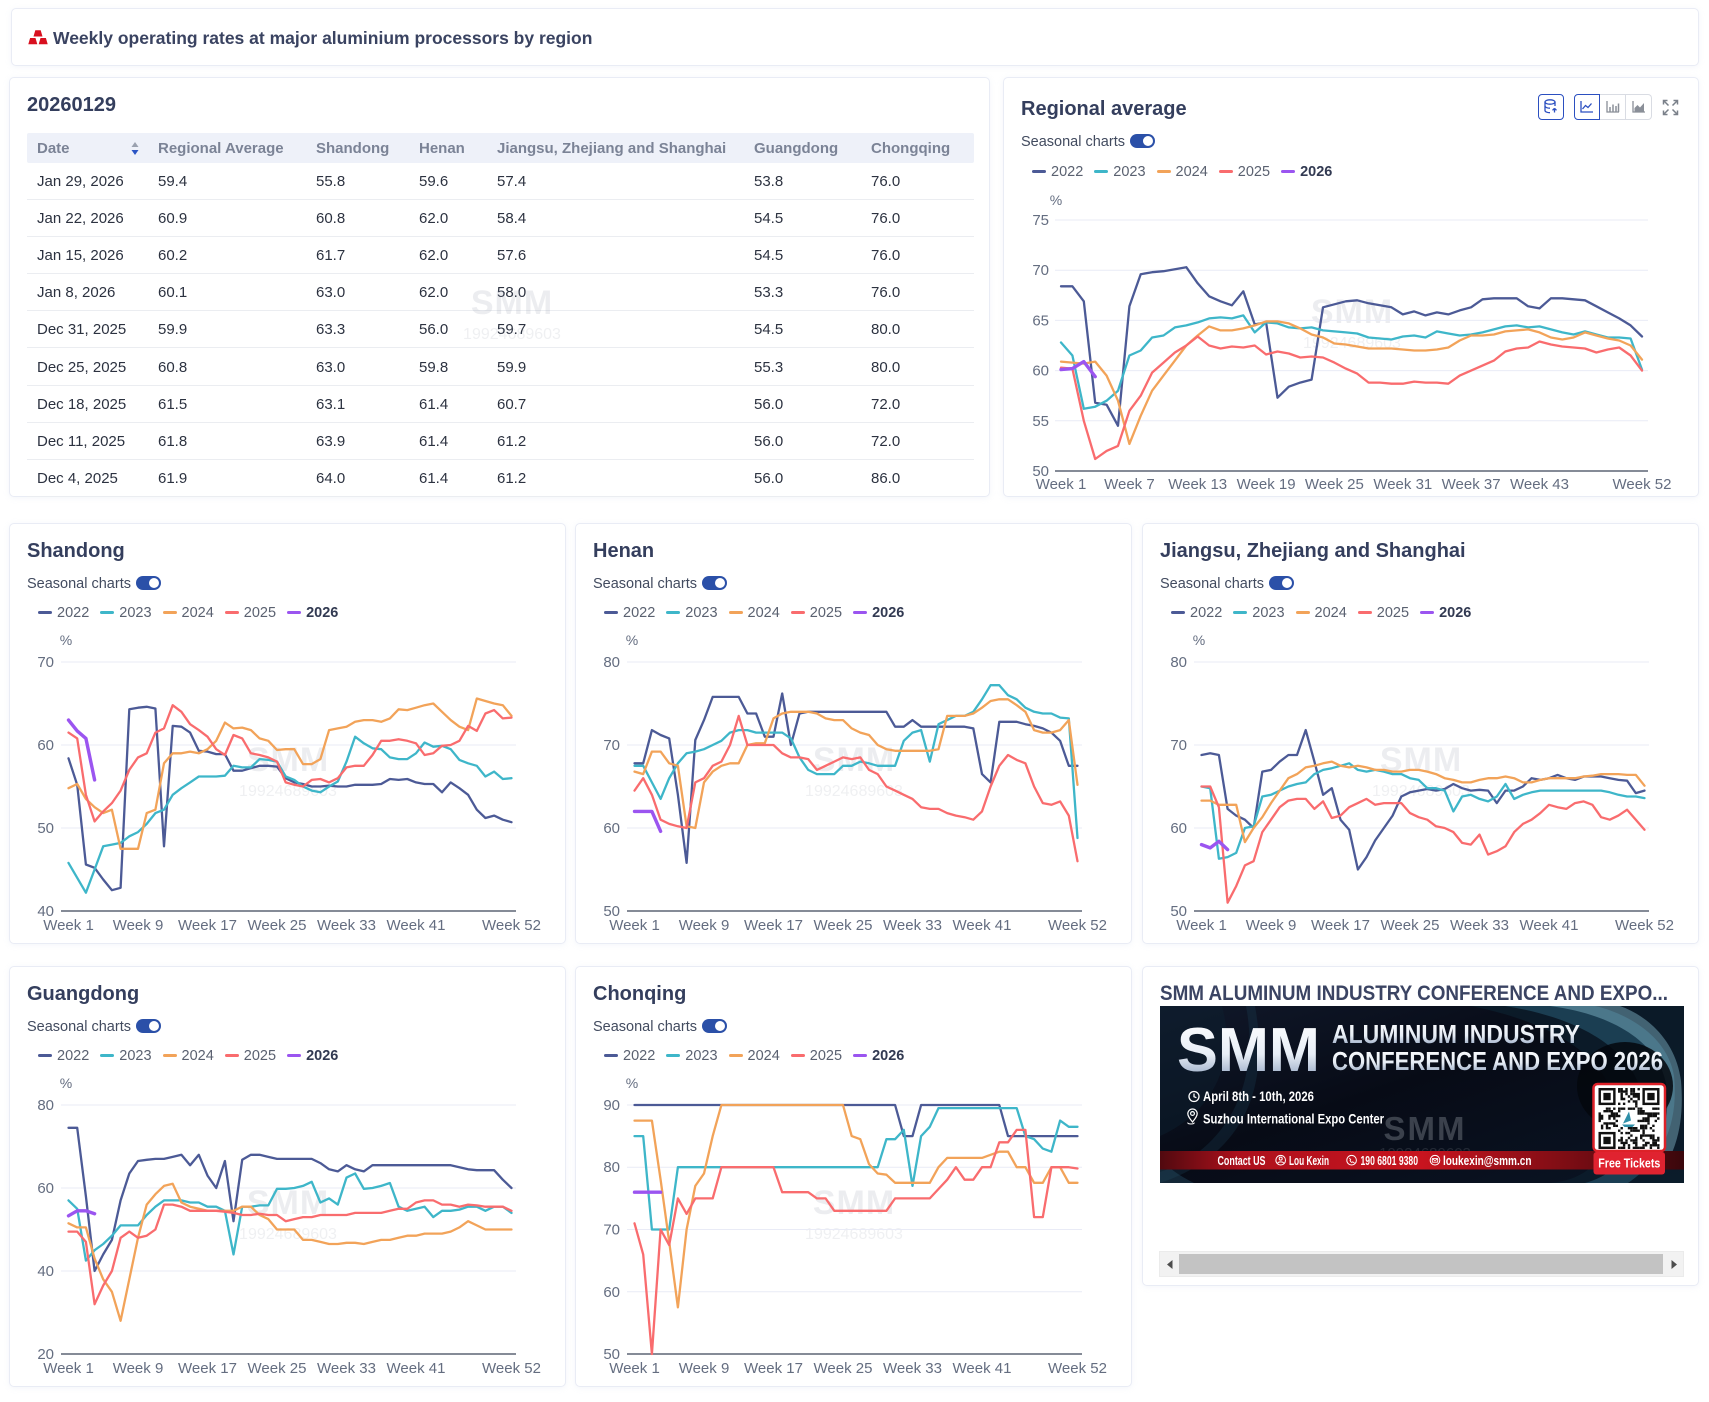  What do you see at coordinates (1258, 1096) in the screenshot?
I see `svg-text: April 8th - 10th, 2026` at bounding box center [1258, 1096].